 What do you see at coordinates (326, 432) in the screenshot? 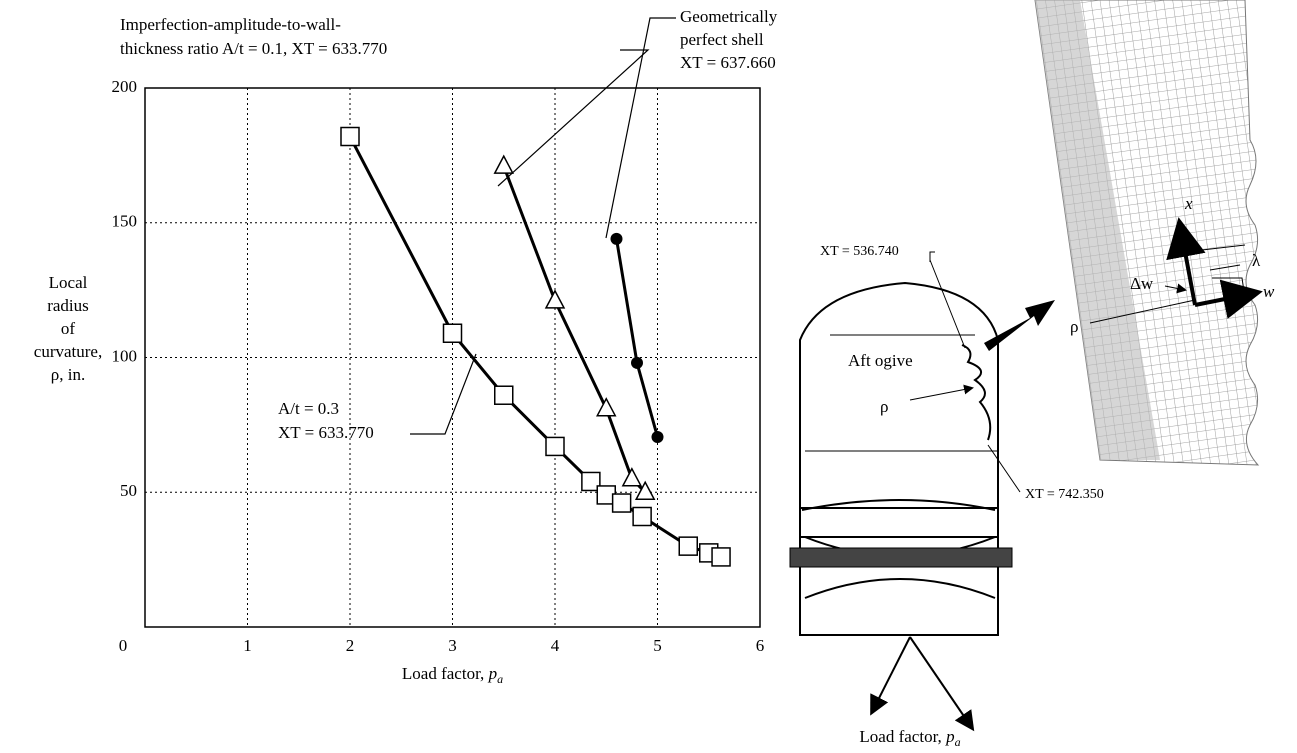
I see `annotation: XT = 633.770` at bounding box center [326, 432].